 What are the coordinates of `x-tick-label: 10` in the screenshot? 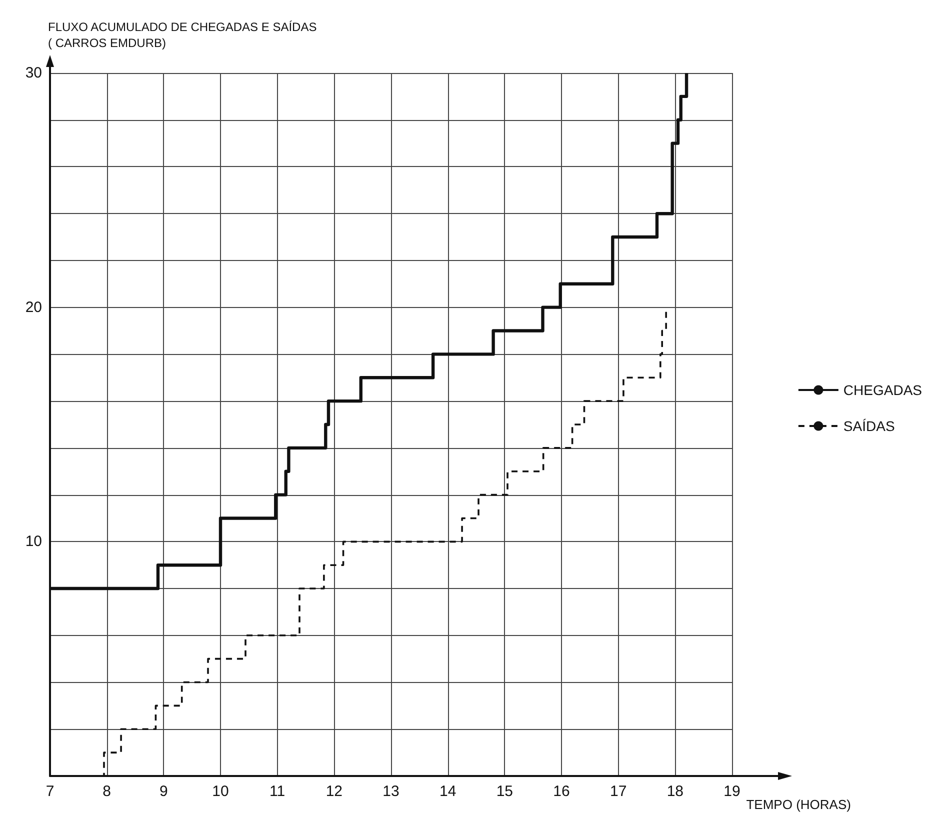 It's located at (220, 791).